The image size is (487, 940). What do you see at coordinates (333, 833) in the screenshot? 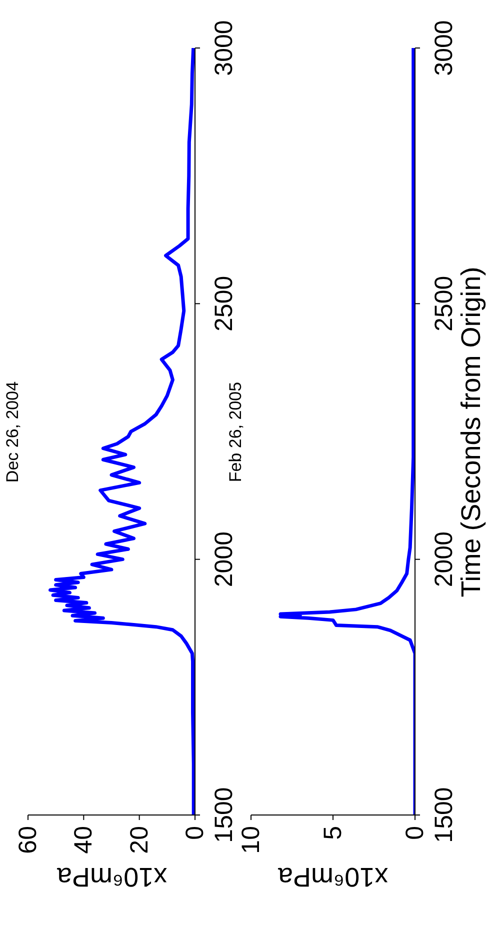
I see `x-tick-label: 5` at bounding box center [333, 833].